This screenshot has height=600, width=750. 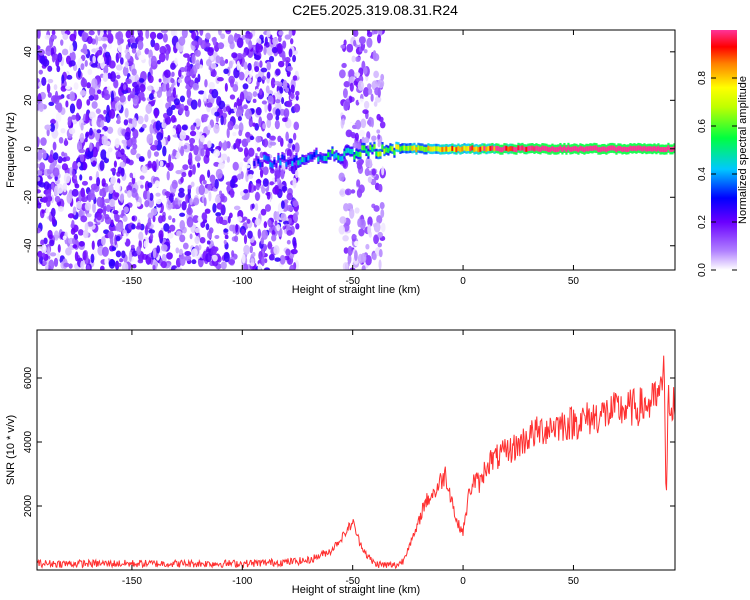 I want to click on colorbar-tick-label: 0.8, so click(x=702, y=78).